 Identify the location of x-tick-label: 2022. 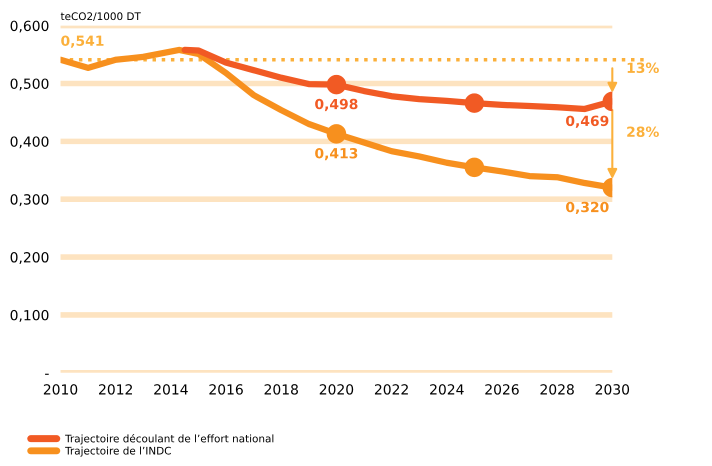
(391, 389).